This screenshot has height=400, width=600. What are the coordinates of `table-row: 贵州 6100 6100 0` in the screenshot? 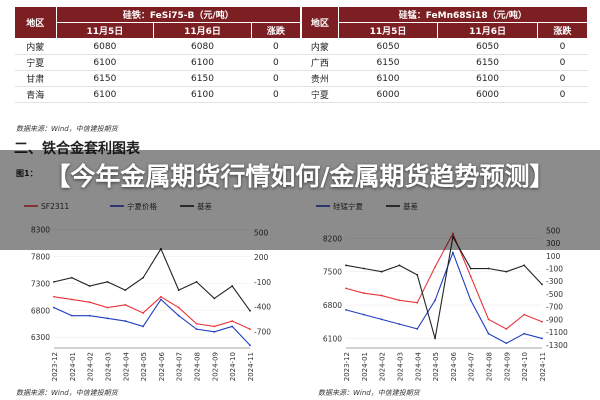 It's located at (444, 78).